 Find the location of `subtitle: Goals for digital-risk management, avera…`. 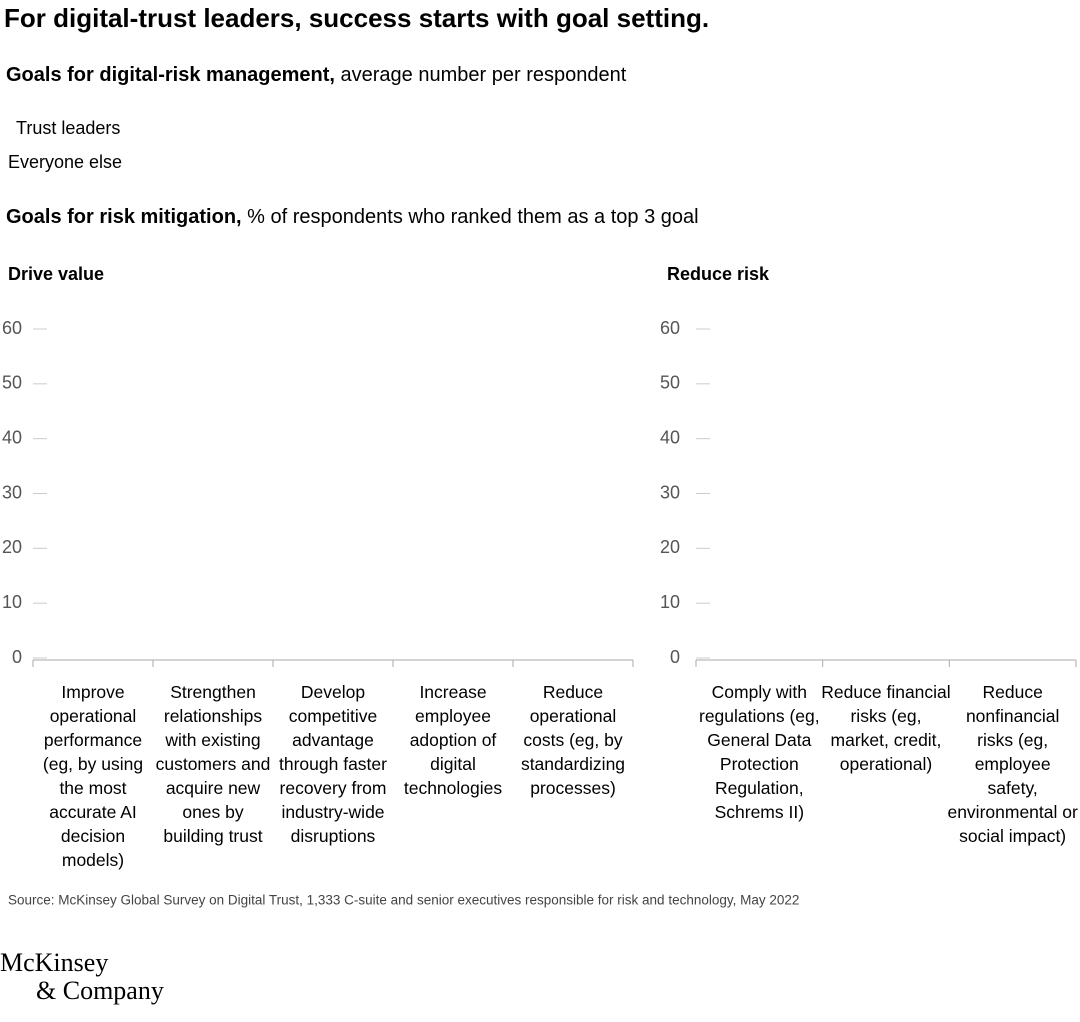

subtitle: Goals for digital-risk management, avera… is located at coordinates (316, 75).